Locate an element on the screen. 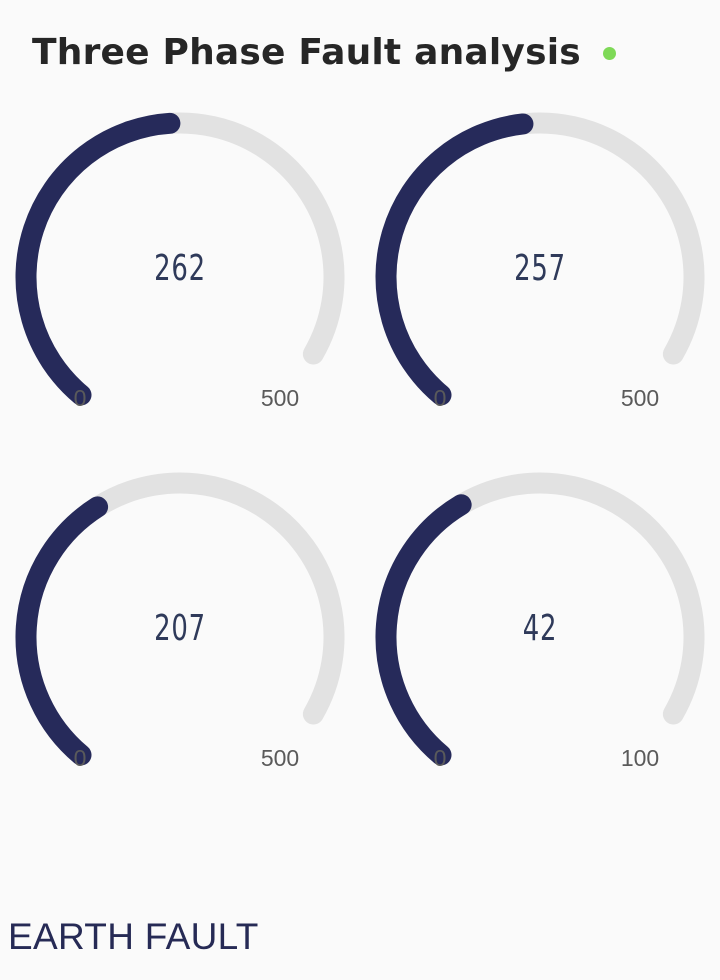  gauge-value: 42 is located at coordinates (540, 628).